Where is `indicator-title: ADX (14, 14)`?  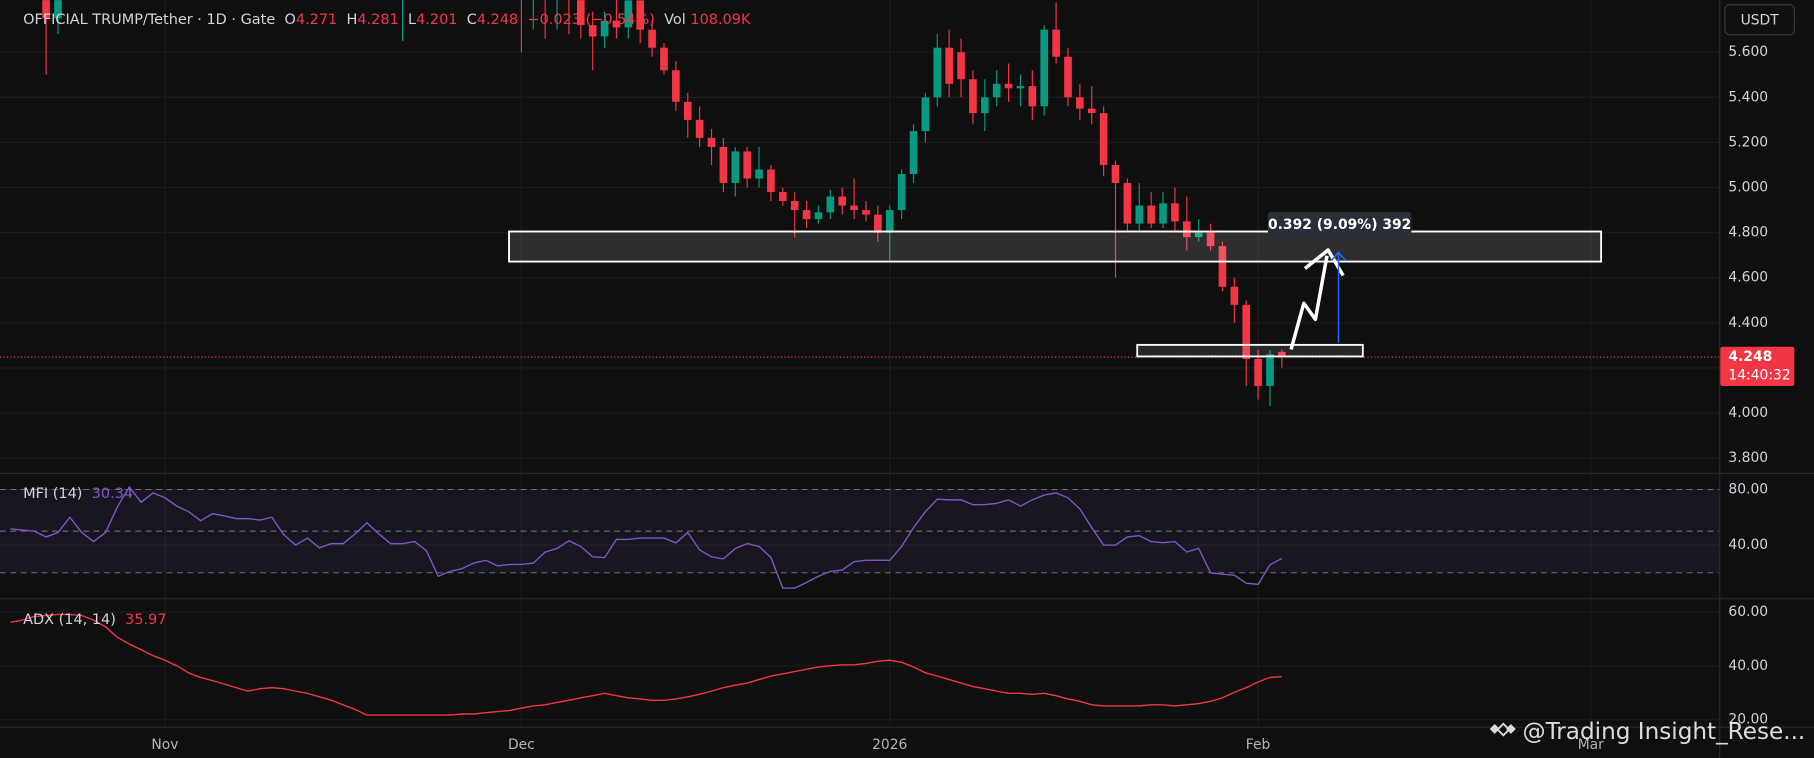
indicator-title: ADX (14, 14) is located at coordinates (69, 620).